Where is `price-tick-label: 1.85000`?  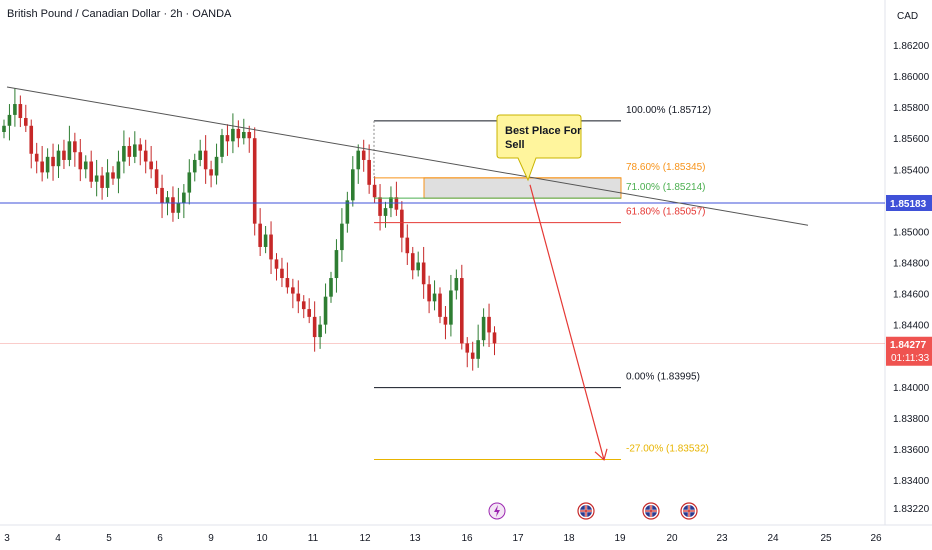
price-tick-label: 1.85000 is located at coordinates (911, 232).